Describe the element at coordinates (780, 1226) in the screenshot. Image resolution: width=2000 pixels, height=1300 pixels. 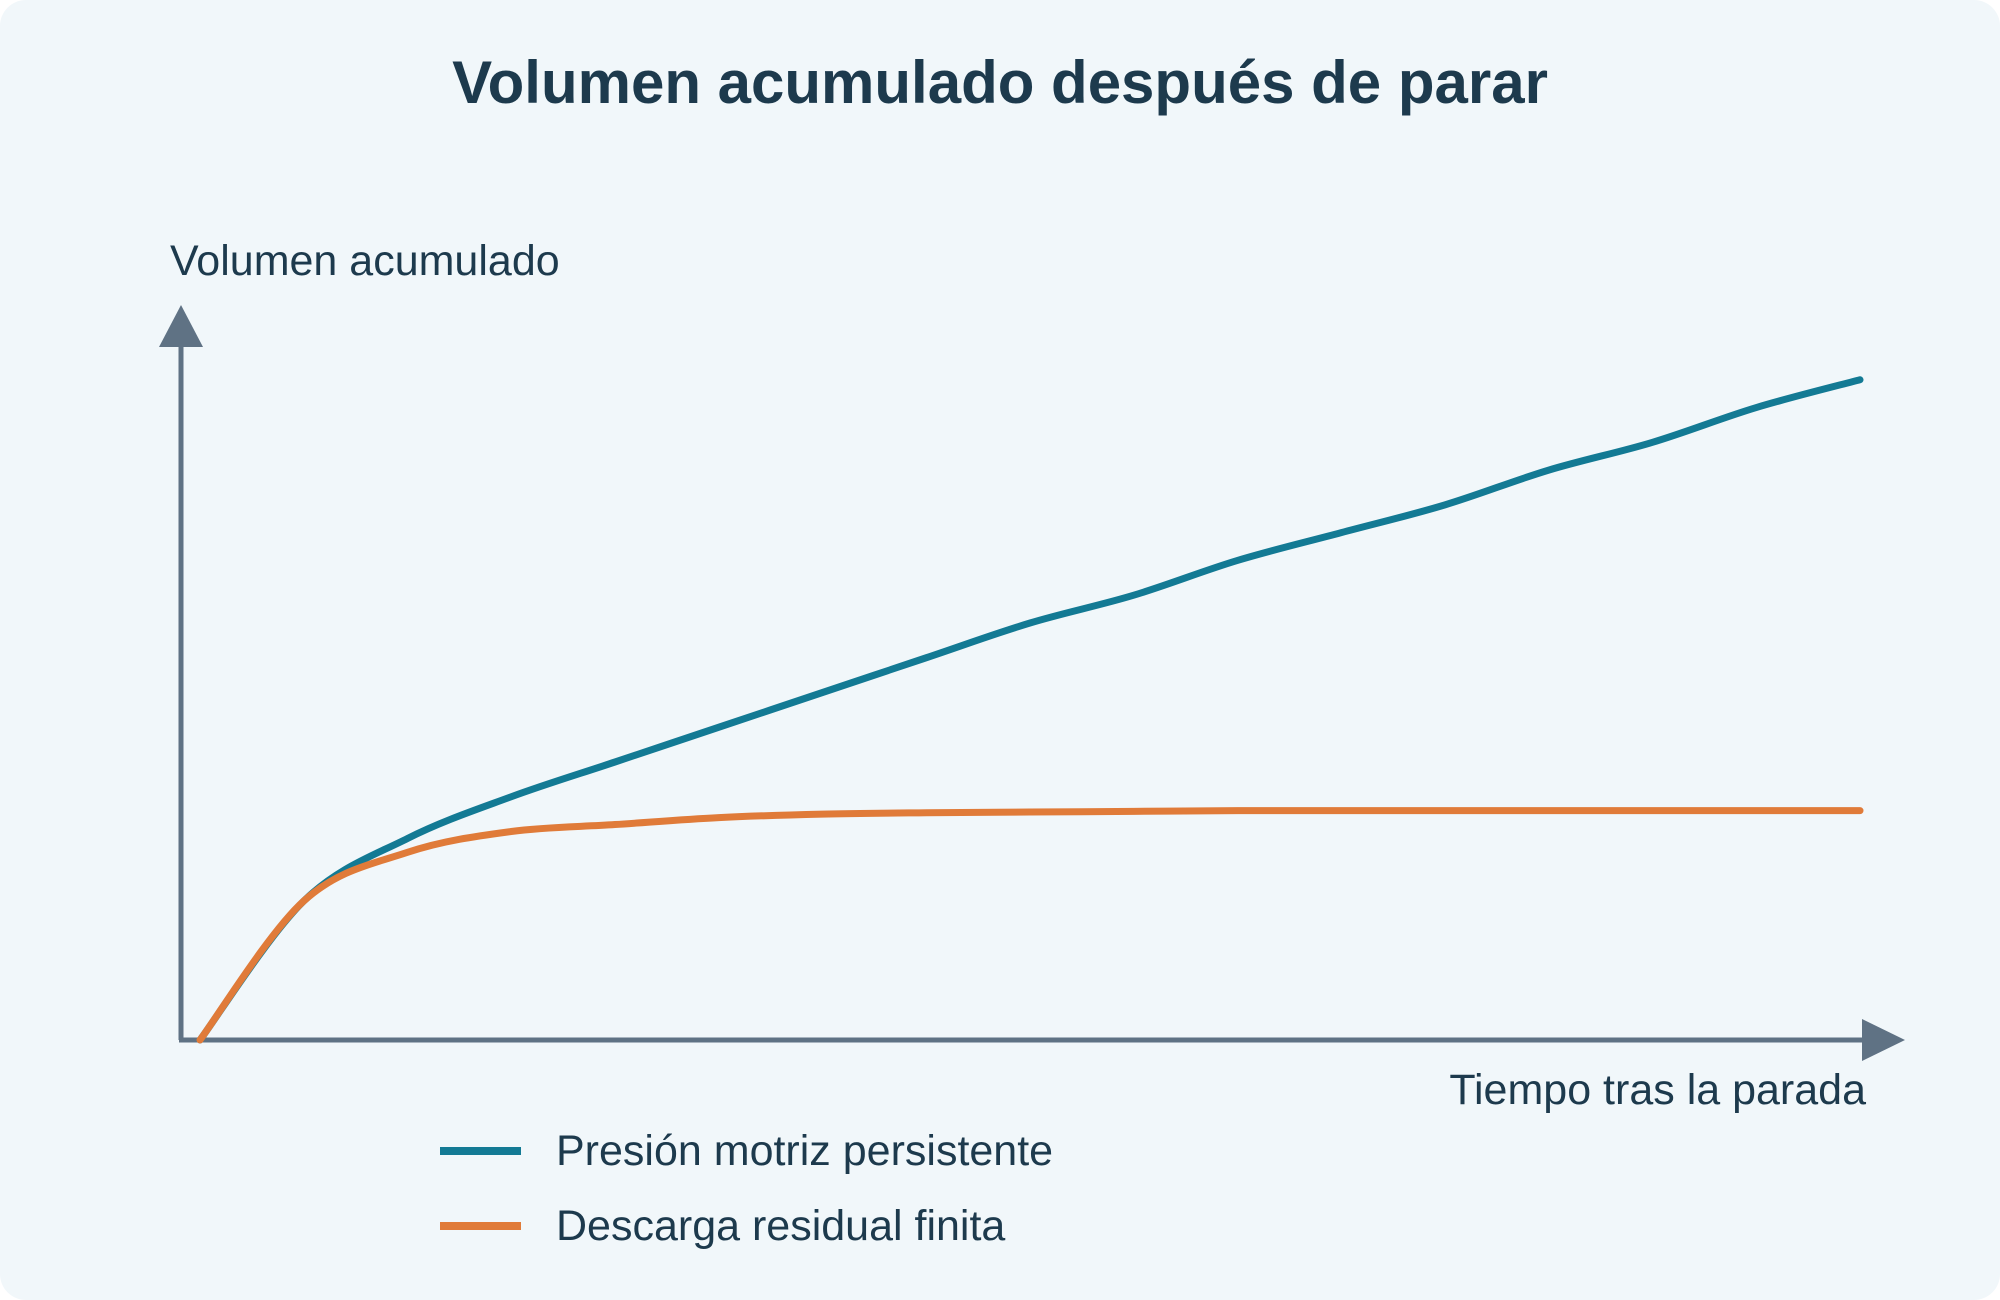
I see `legend-label-descarga: Descarga residual finita` at that location.